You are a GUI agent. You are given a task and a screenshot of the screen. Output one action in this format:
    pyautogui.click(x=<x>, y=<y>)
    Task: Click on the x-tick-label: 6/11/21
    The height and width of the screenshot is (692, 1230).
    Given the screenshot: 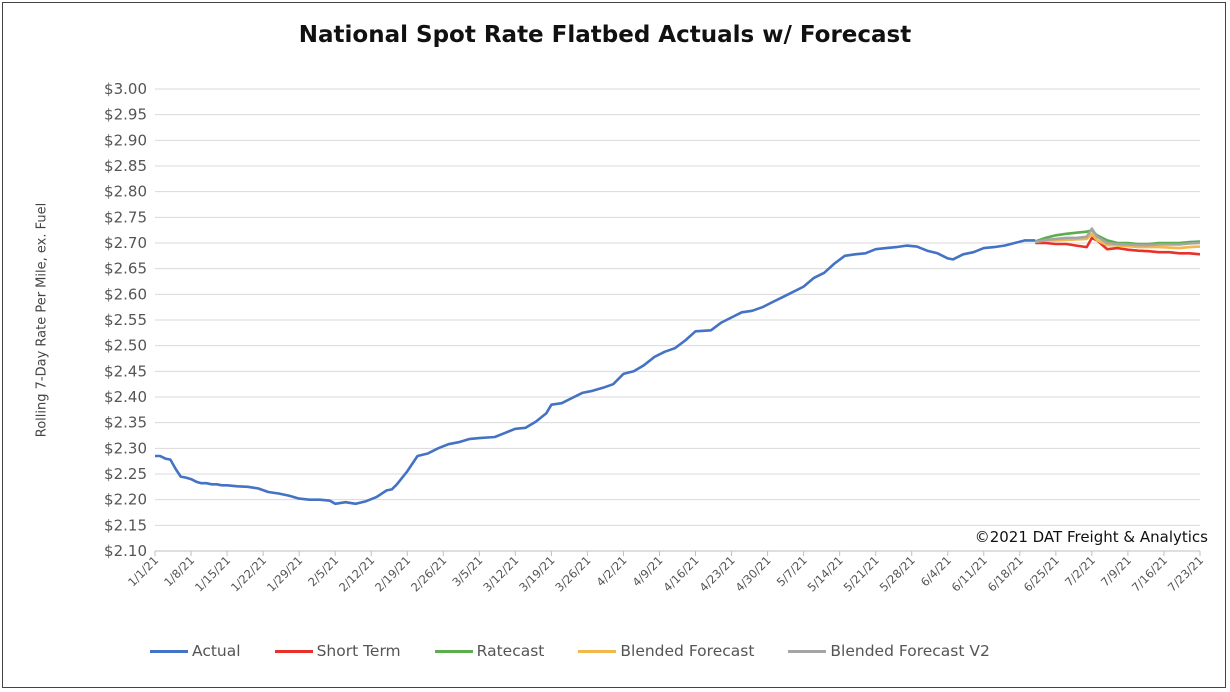 What is the action you would take?
    pyautogui.click(x=969, y=573)
    